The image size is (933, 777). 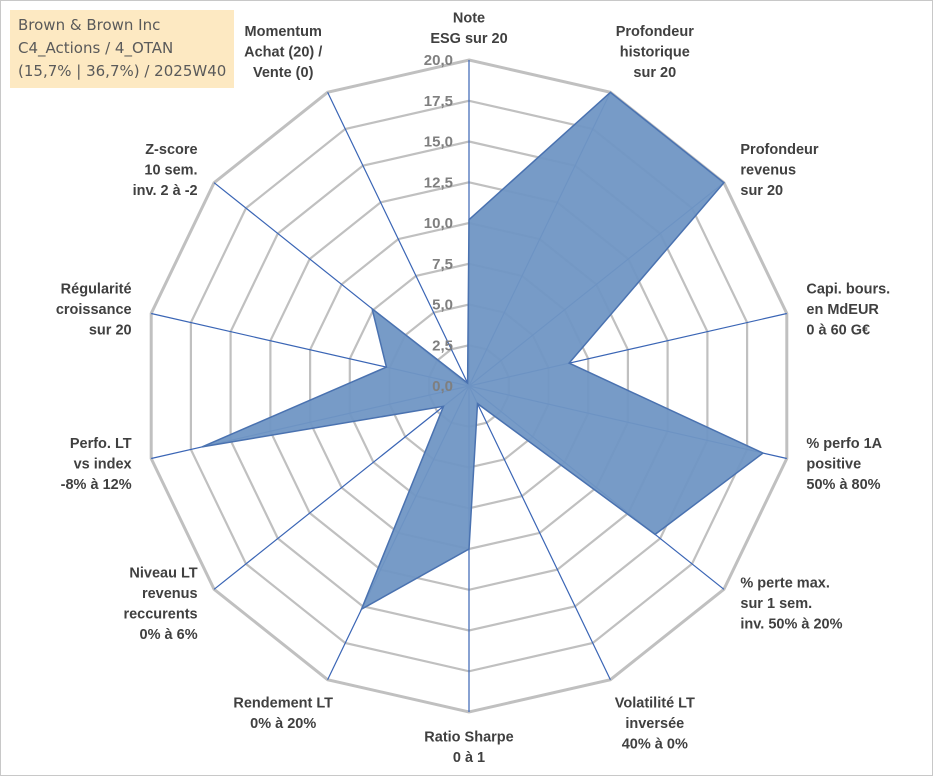 I want to click on axis-label-1: Profondeur historique sur 20, so click(x=655, y=52).